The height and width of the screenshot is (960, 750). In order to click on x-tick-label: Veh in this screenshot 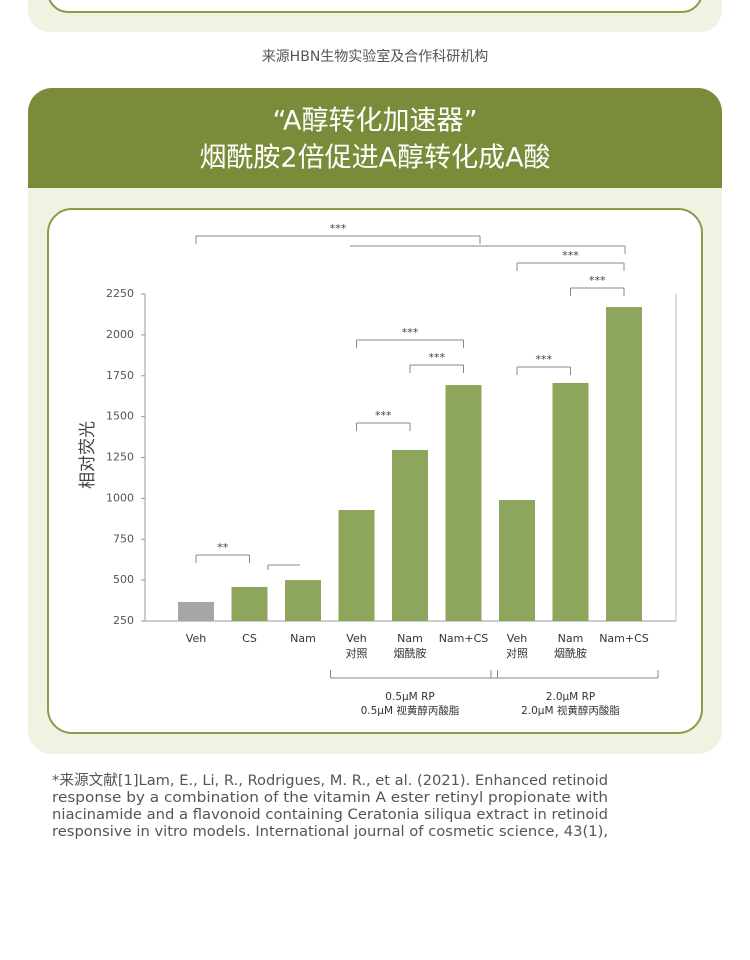, I will do `click(196, 638)`.